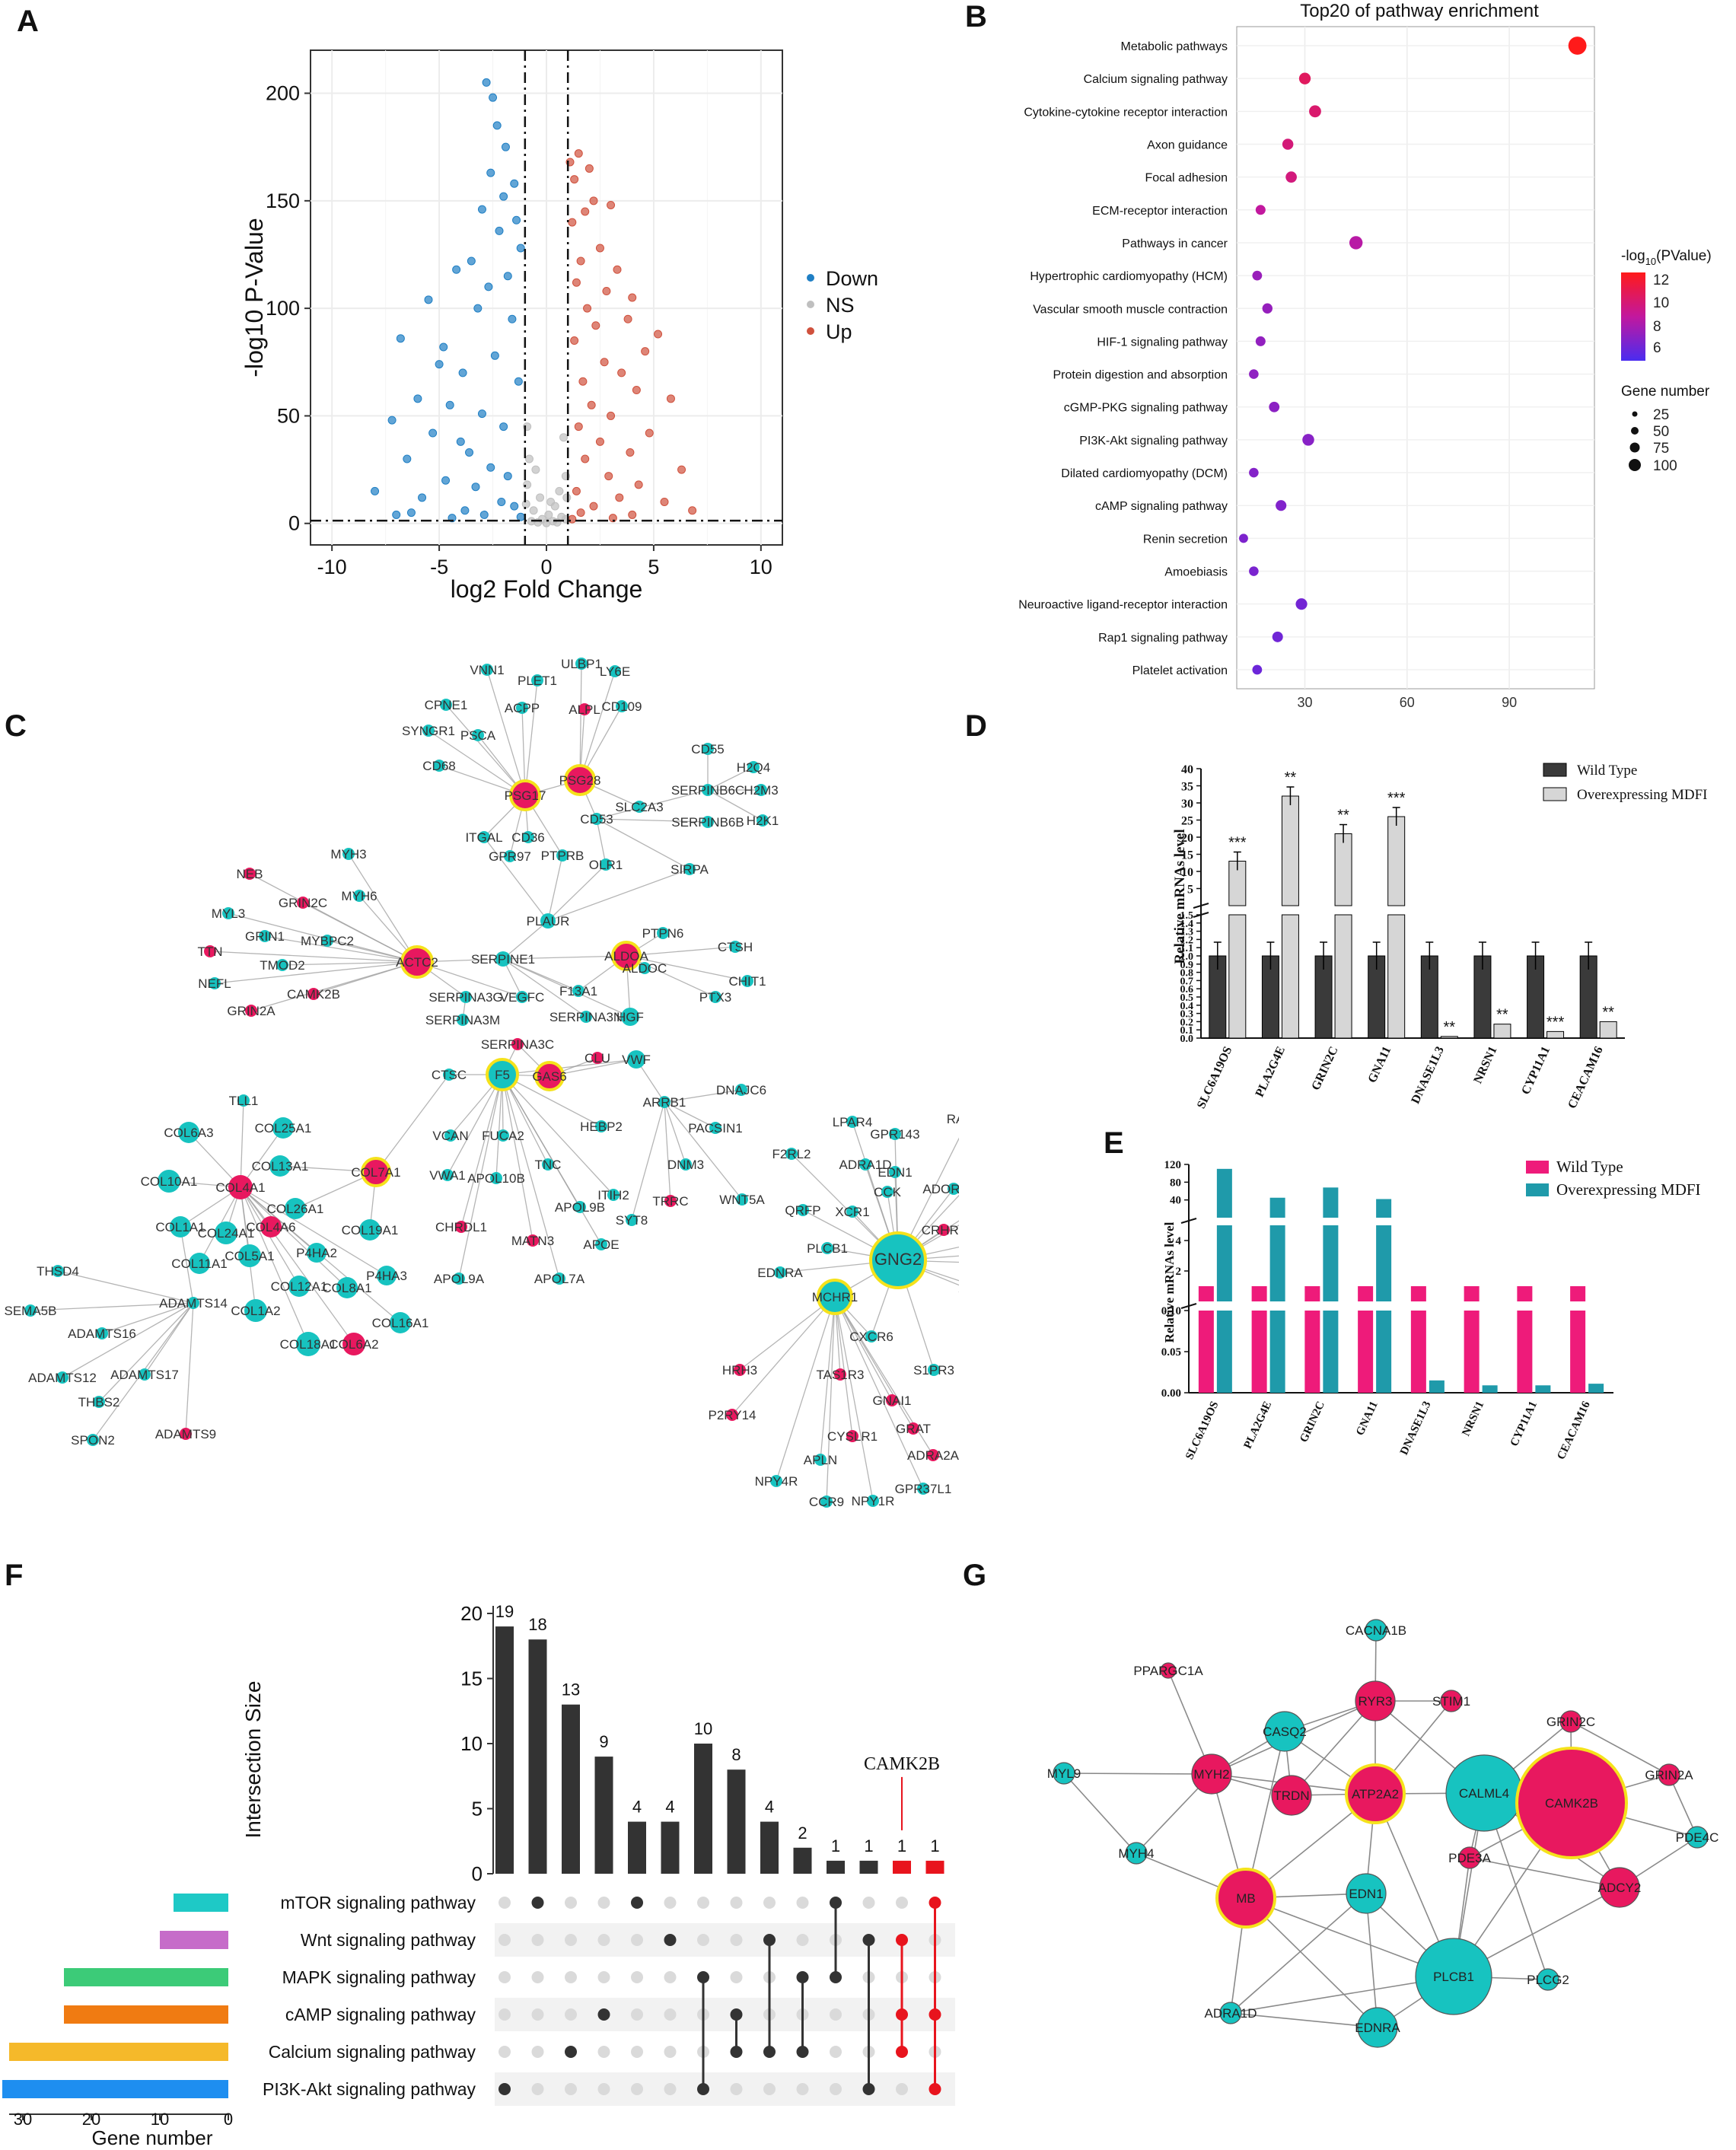 The image size is (1736, 2150). I want to click on network-c-node-label: XCR1, so click(852, 1212).